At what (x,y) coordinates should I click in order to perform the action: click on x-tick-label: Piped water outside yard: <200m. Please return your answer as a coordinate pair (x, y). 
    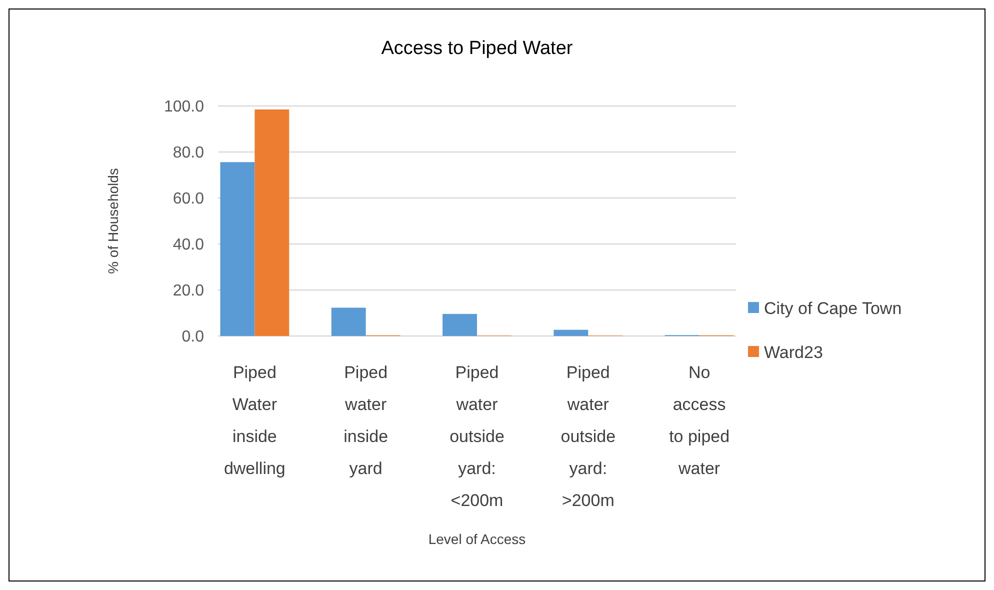
    Looking at the image, I should click on (477, 436).